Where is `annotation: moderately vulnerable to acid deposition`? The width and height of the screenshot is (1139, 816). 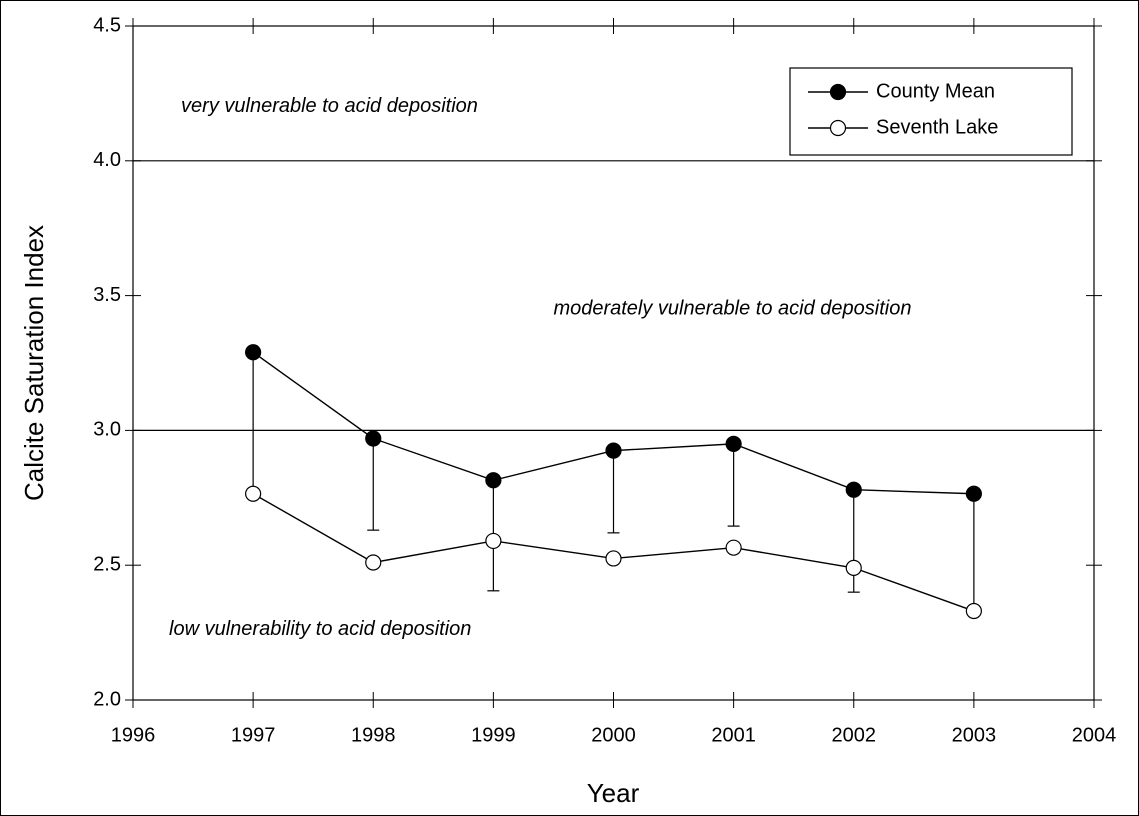 annotation: moderately vulnerable to acid deposition is located at coordinates (732, 308).